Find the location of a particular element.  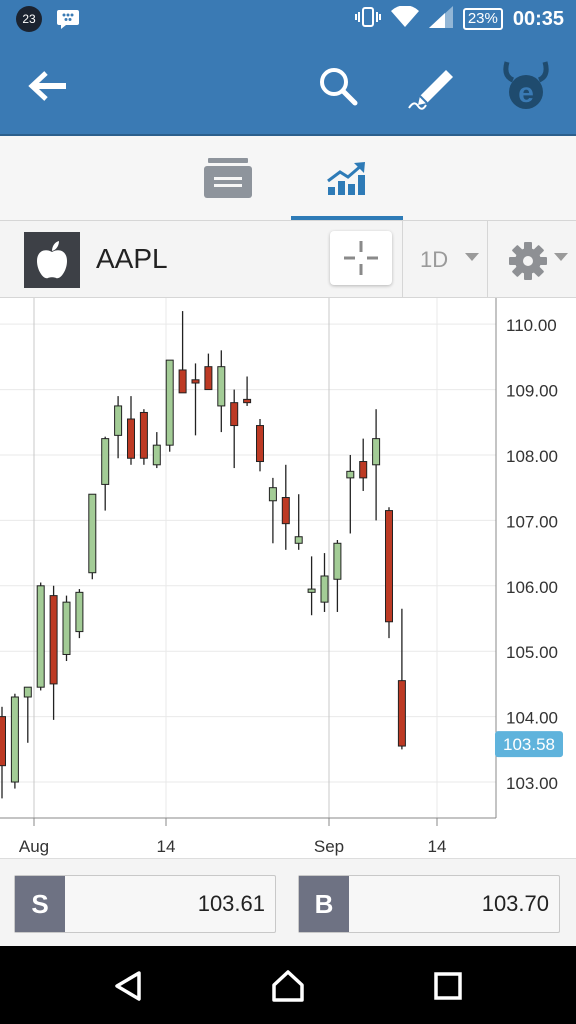

current-price-tag is located at coordinates (529, 744).